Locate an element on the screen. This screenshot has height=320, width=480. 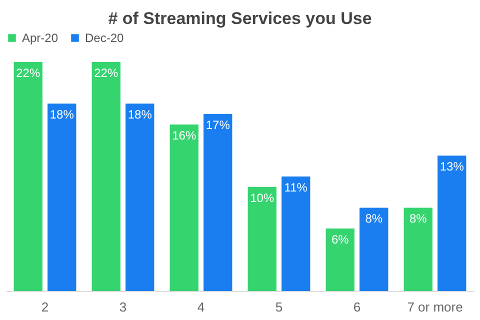
chart-title: # of Streaming Services you Use is located at coordinates (240, 18).